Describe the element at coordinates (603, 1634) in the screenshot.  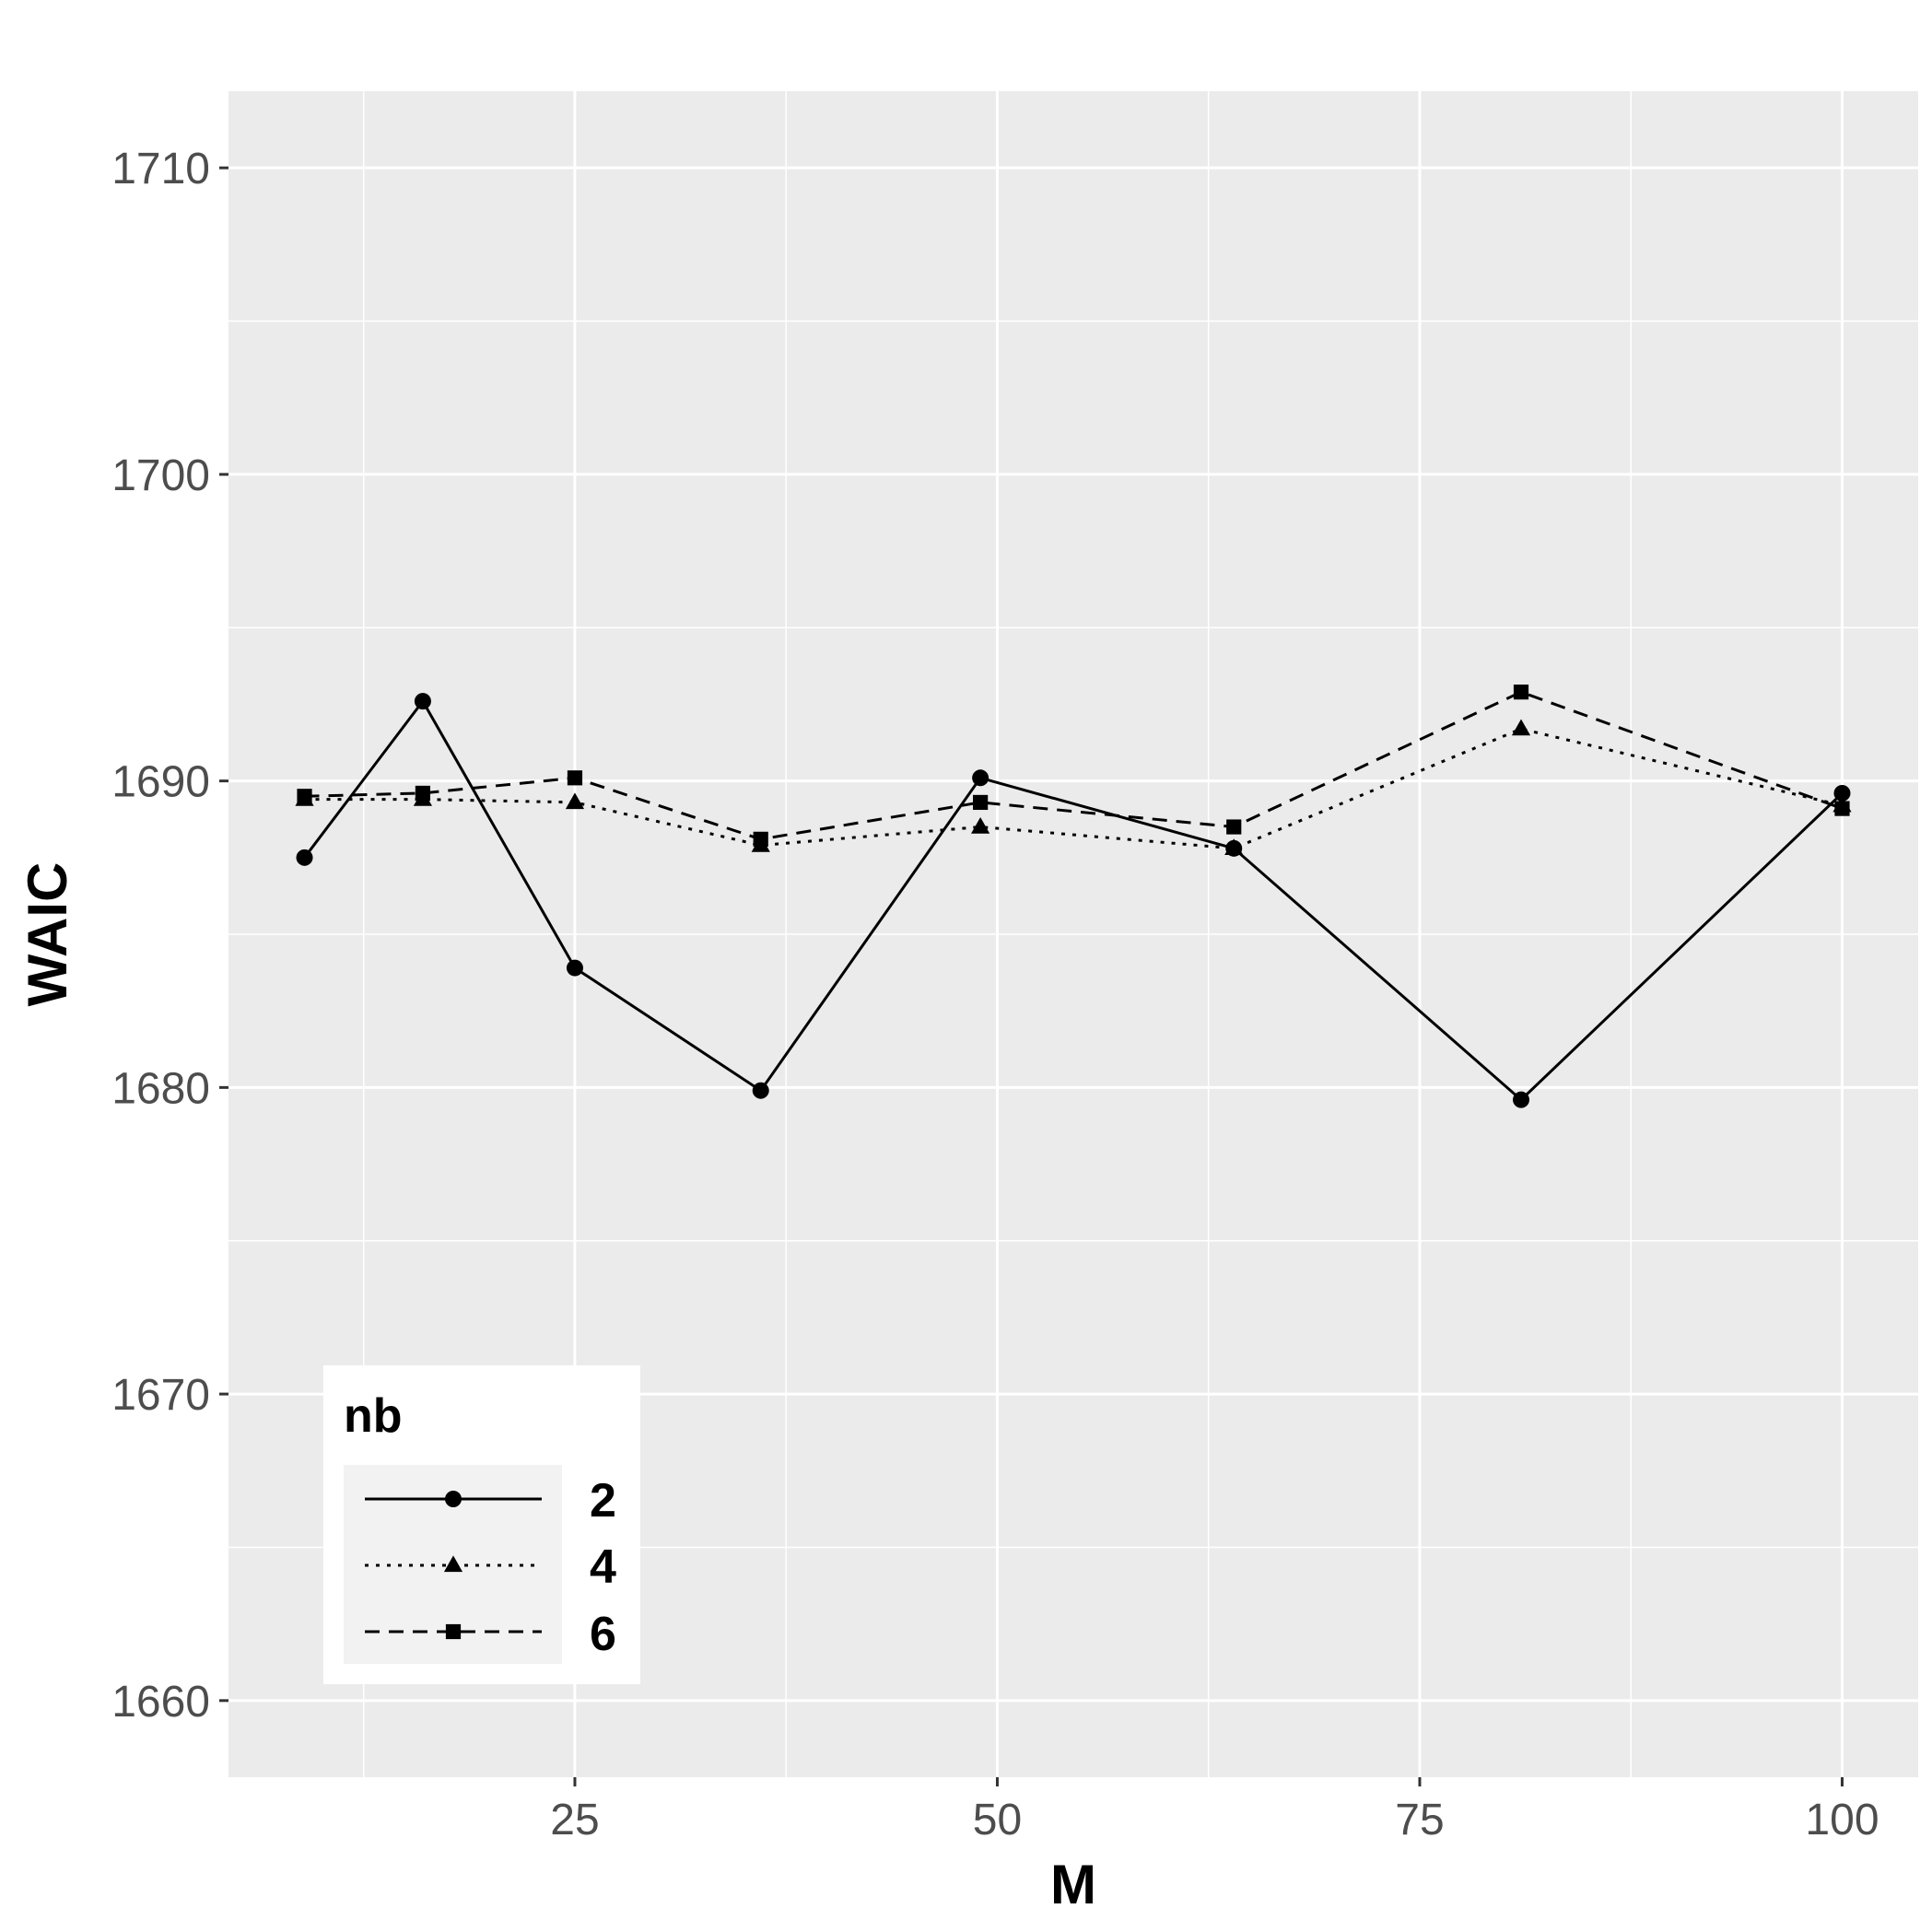
I see `legend-label-6: 6` at that location.